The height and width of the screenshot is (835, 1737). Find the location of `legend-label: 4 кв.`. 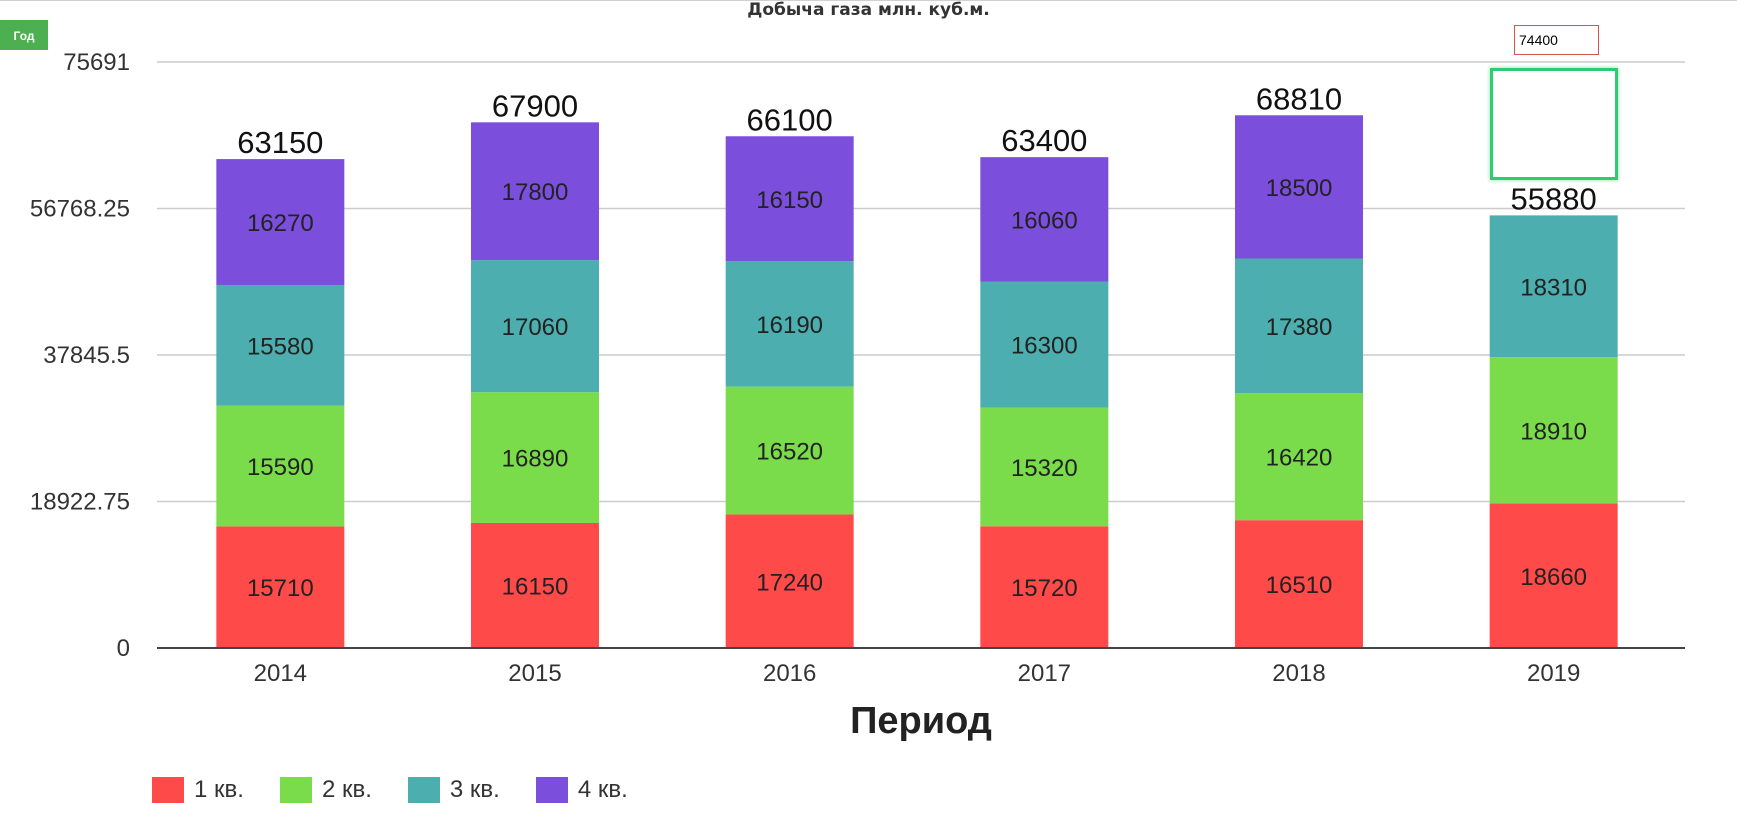

legend-label: 4 кв. is located at coordinates (602, 789).